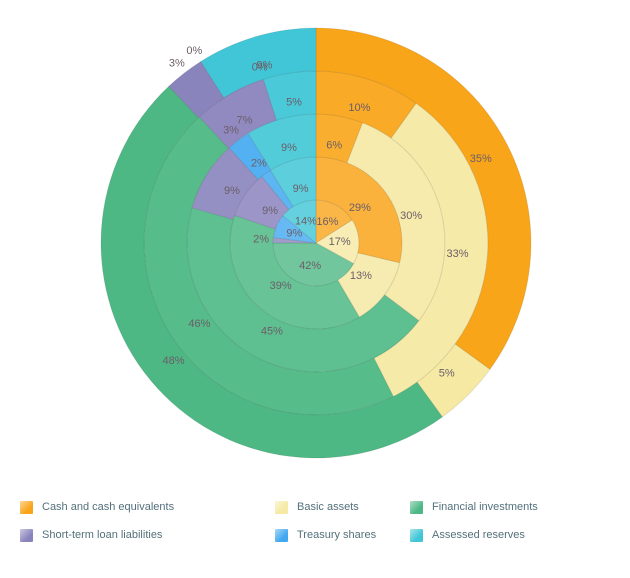 The image size is (630, 578). Describe the element at coordinates (481, 159) in the screenshot. I see `slice-label: 35%` at that location.